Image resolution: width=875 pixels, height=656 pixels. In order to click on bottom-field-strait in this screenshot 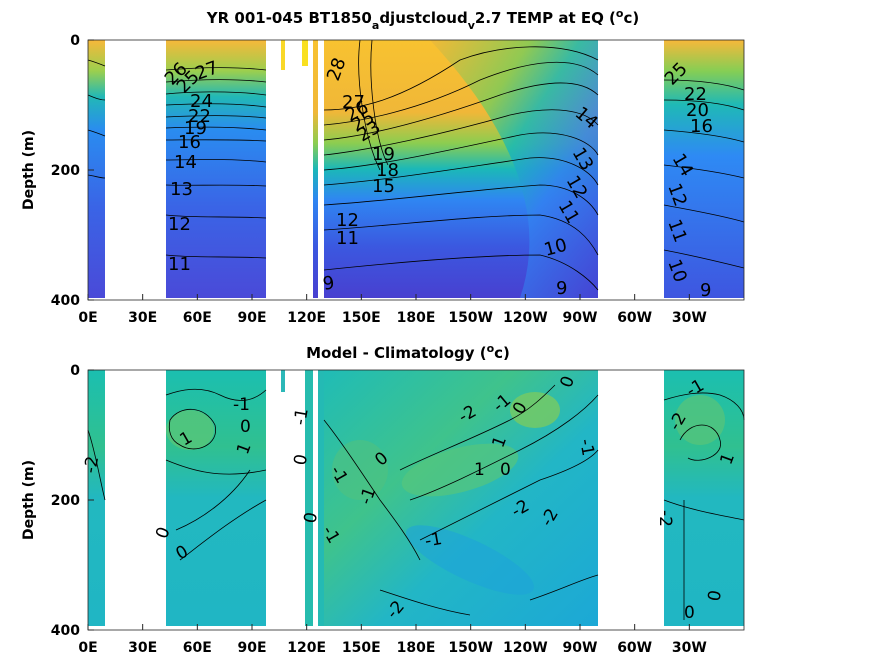, I will do `click(309, 498)`.